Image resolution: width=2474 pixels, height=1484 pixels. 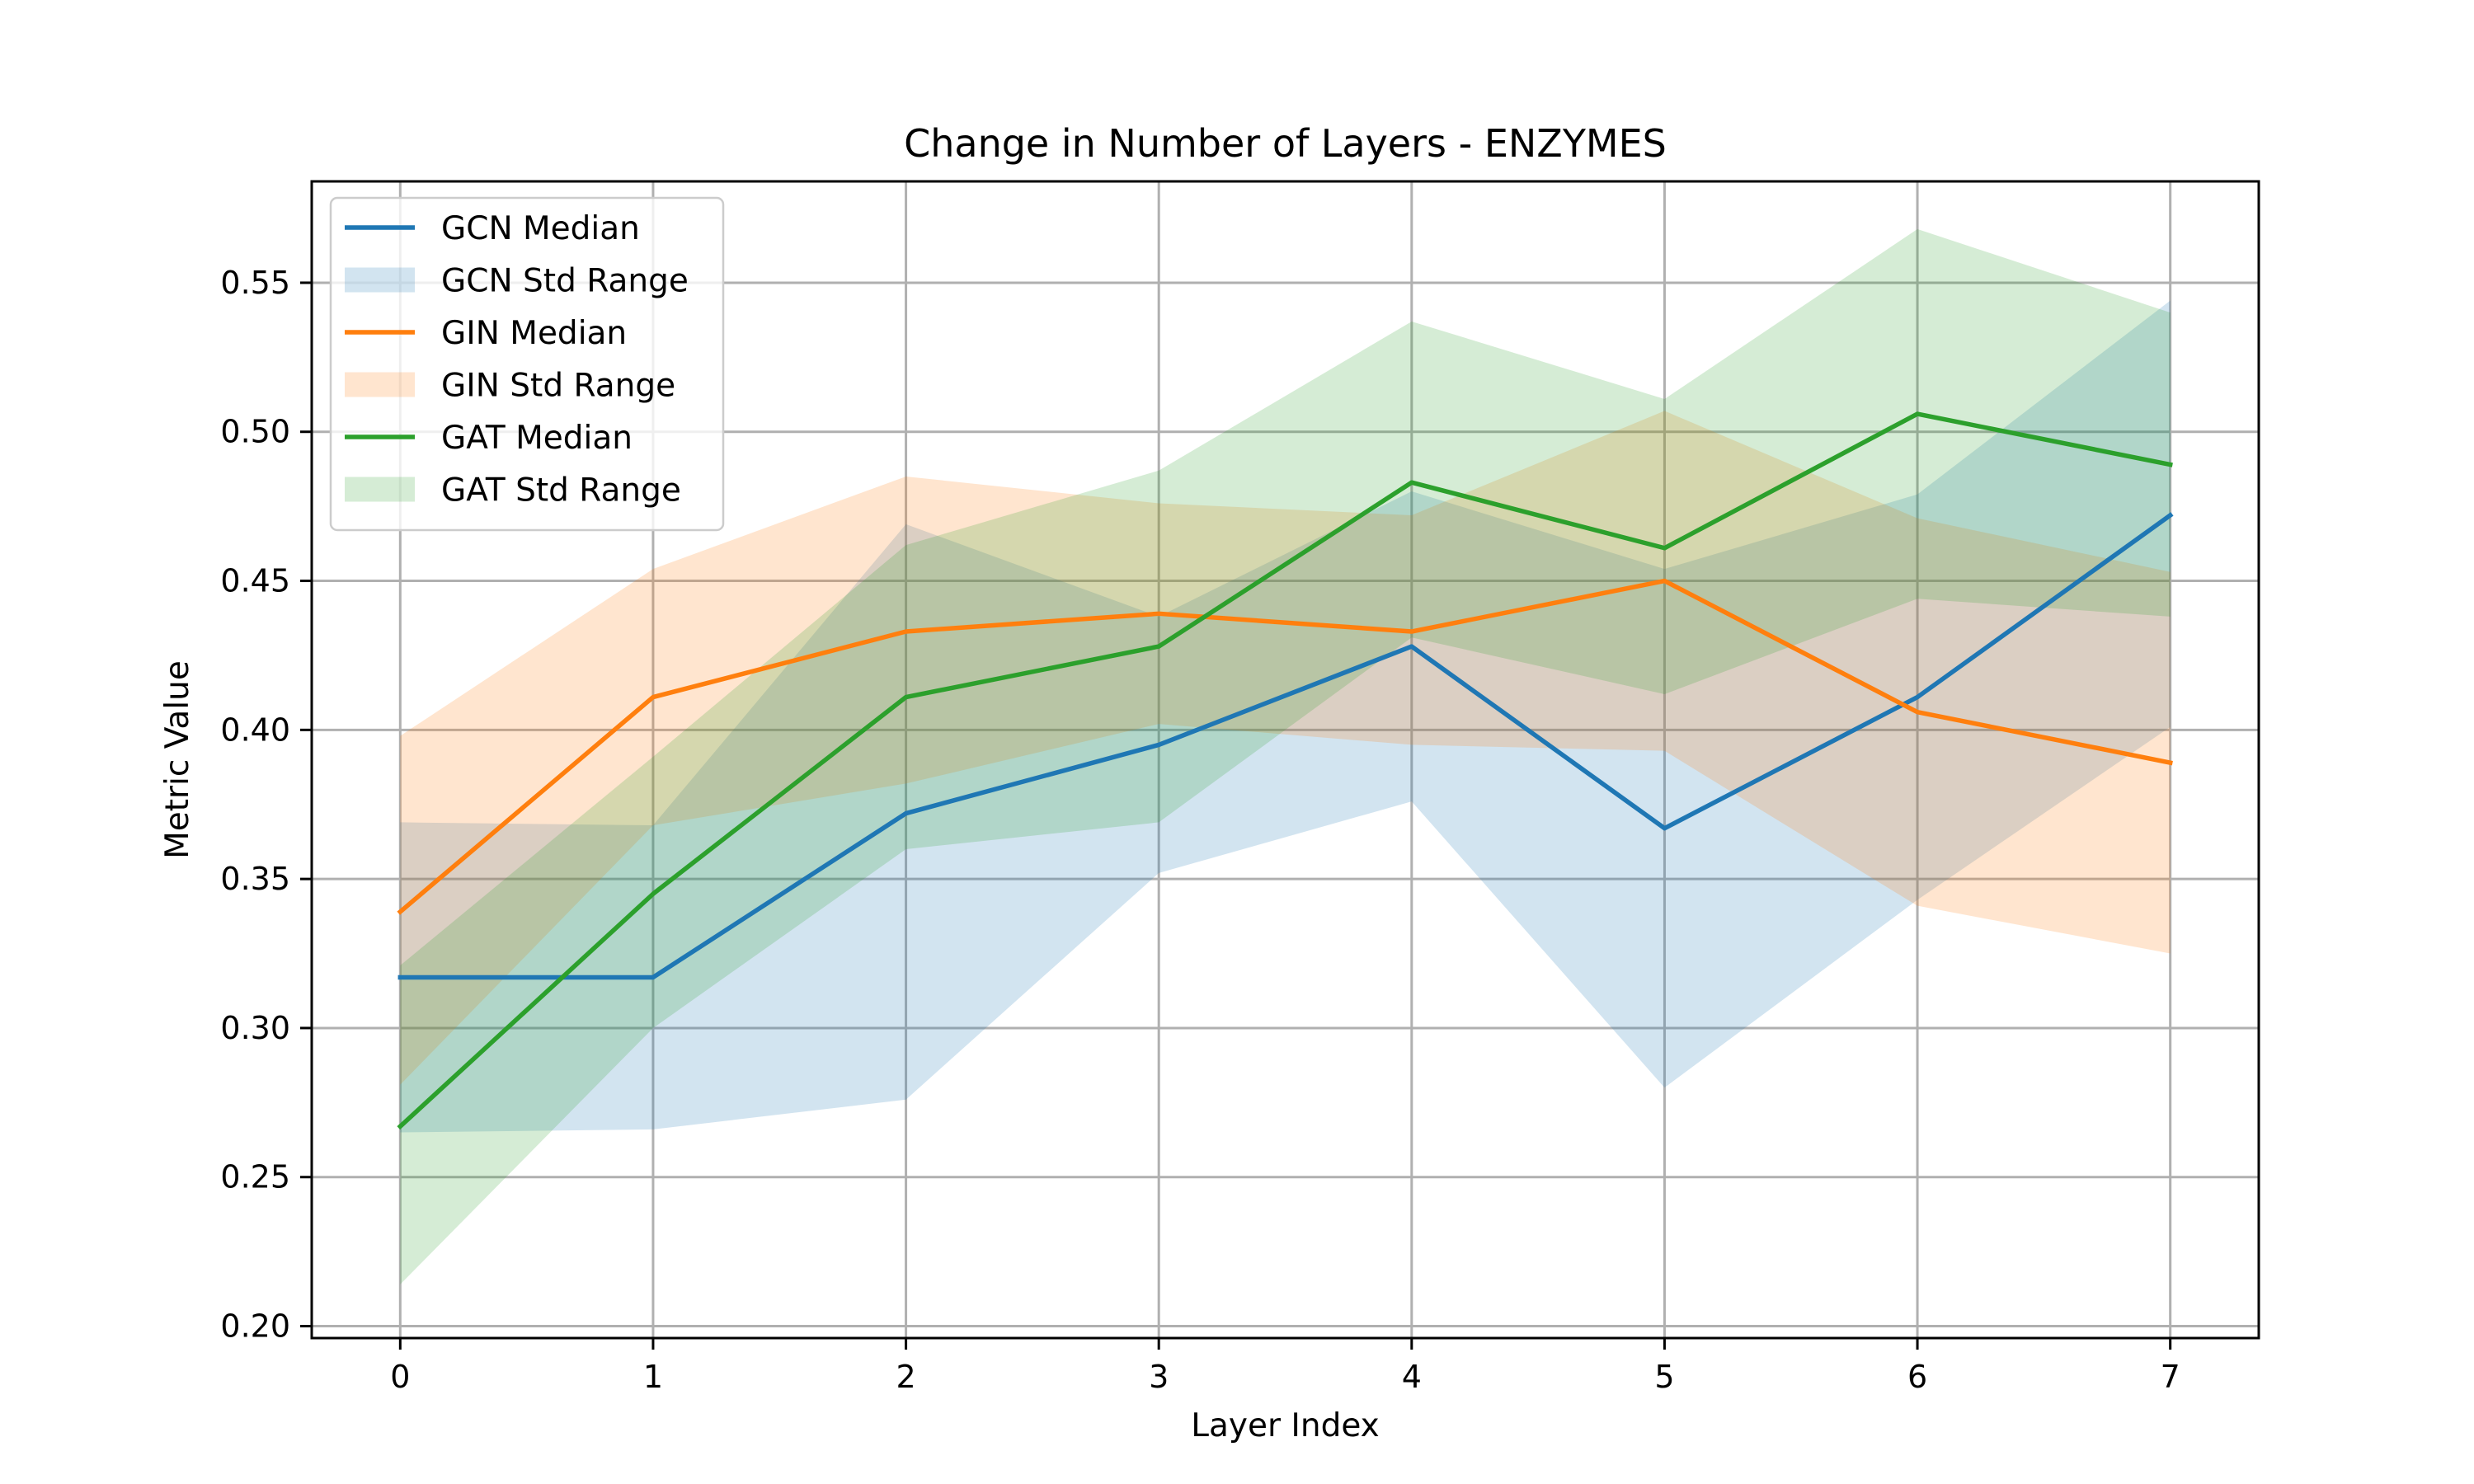 What do you see at coordinates (653, 1377) in the screenshot?
I see `x-tick-label: 1` at bounding box center [653, 1377].